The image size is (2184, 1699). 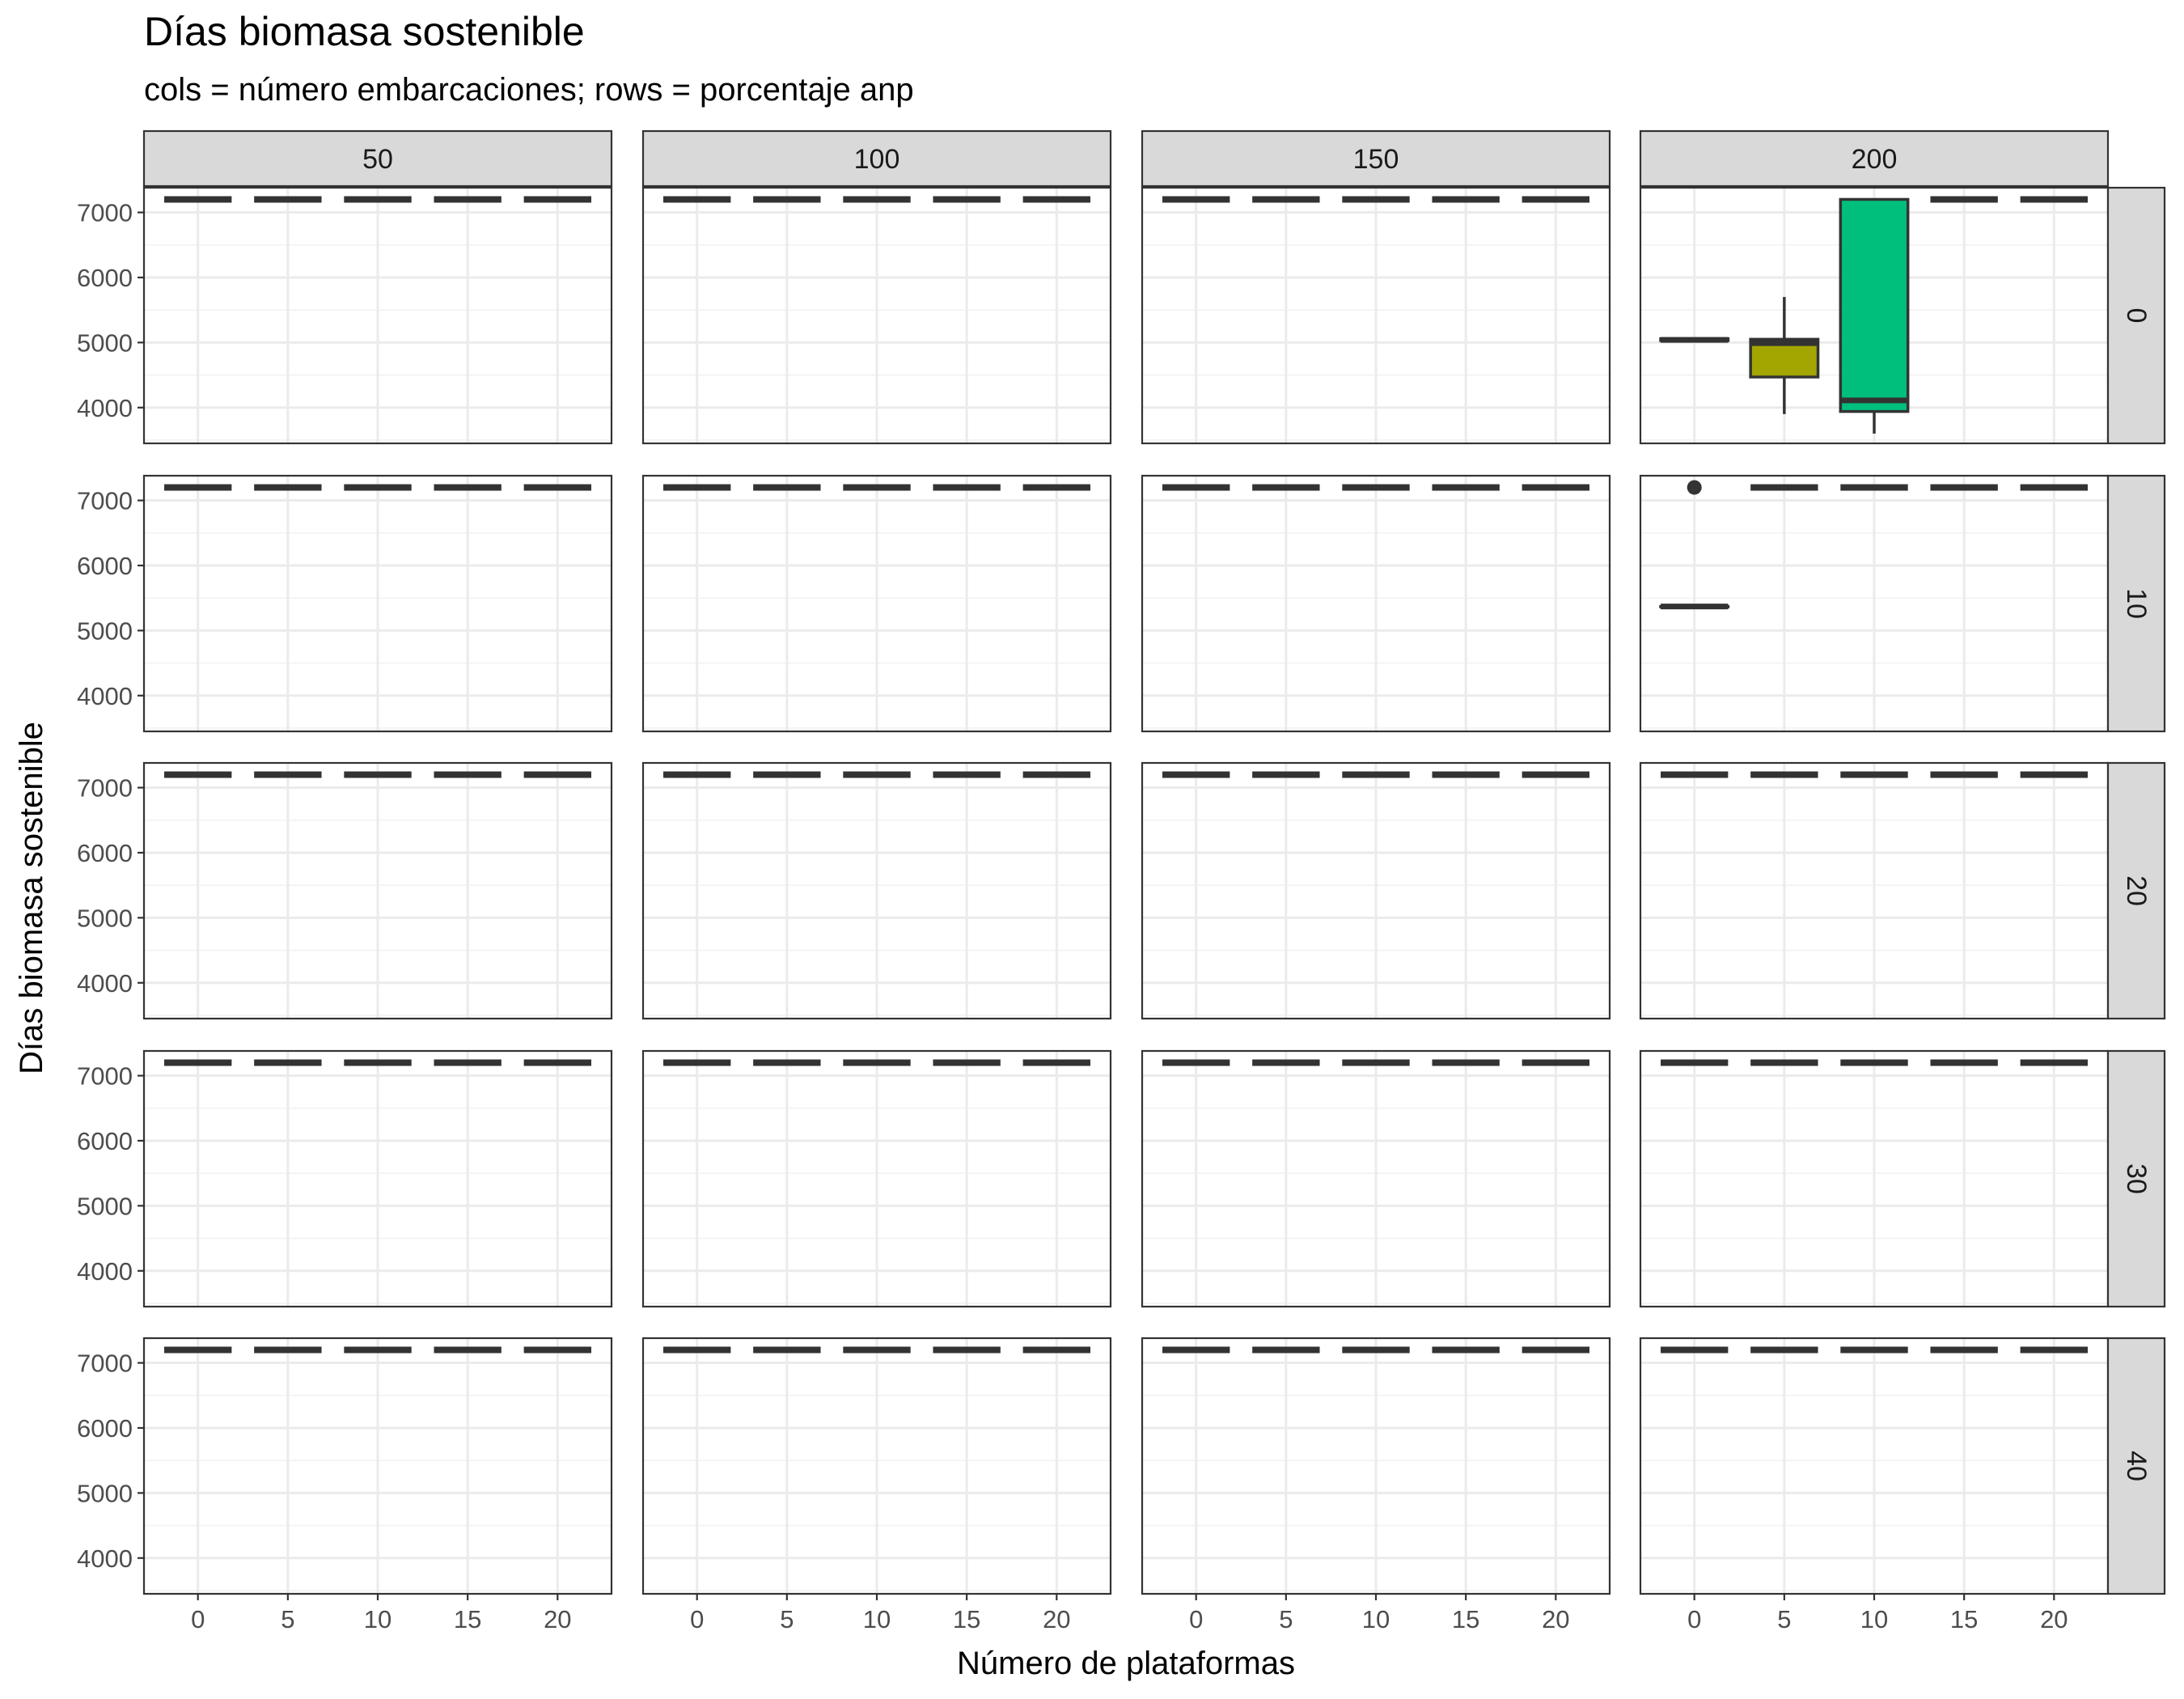 I want to click on col-strip-200: 200, so click(x=1874, y=158).